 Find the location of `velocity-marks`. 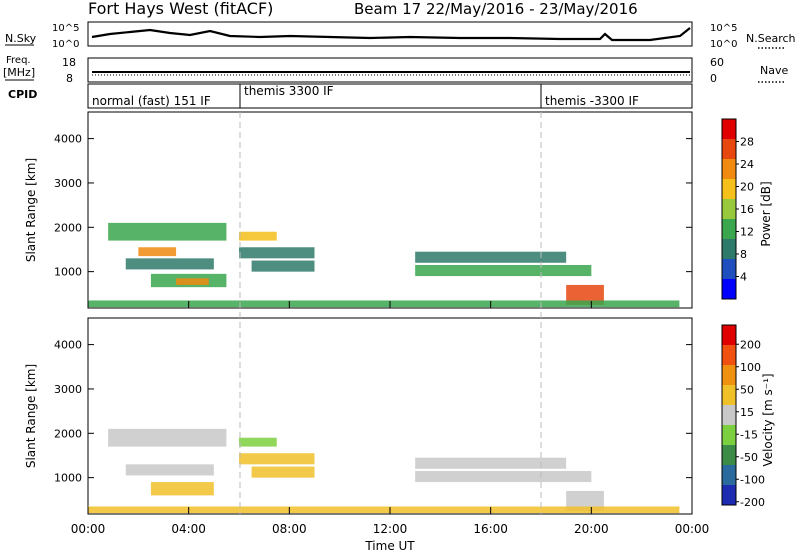

velocity-marks is located at coordinates (384, 471).